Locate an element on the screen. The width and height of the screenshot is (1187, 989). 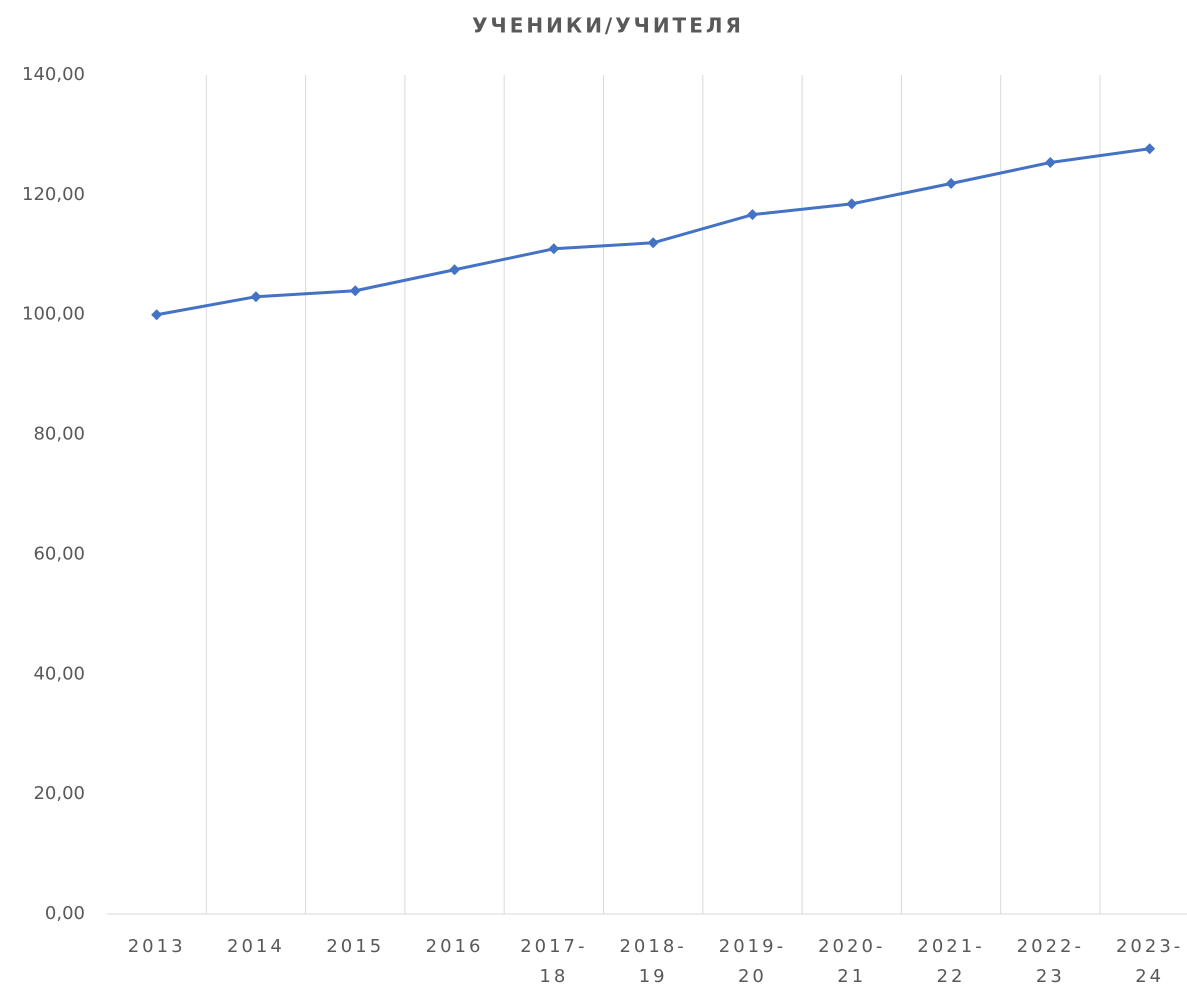
x-tick-label: 2015 is located at coordinates (355, 946).